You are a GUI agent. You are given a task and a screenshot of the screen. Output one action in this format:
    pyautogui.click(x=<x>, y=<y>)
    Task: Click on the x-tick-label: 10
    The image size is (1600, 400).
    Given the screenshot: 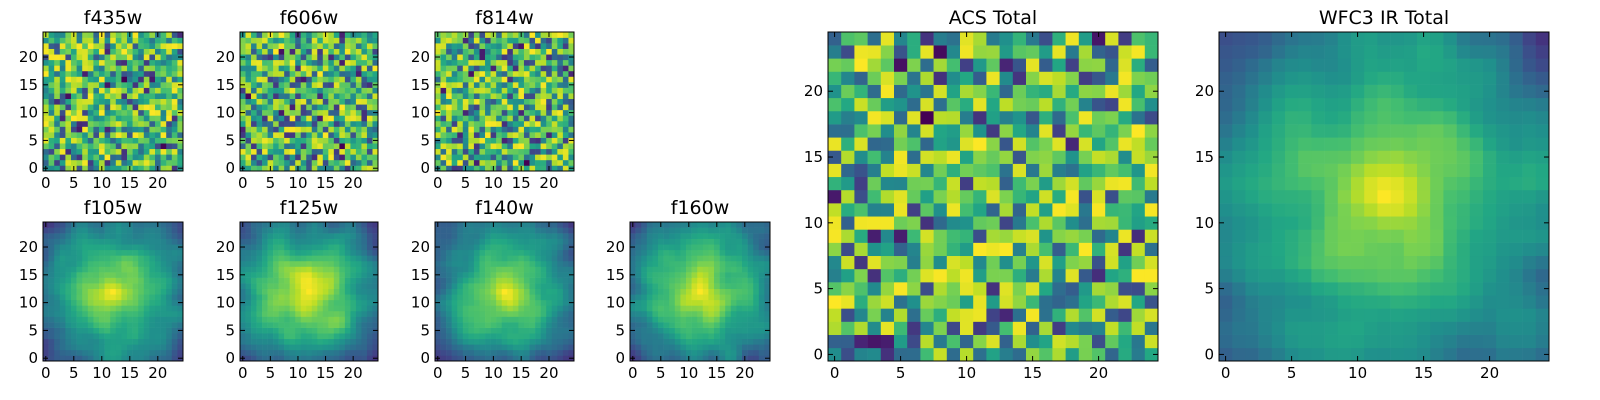 What is the action you would take?
    pyautogui.click(x=101, y=373)
    